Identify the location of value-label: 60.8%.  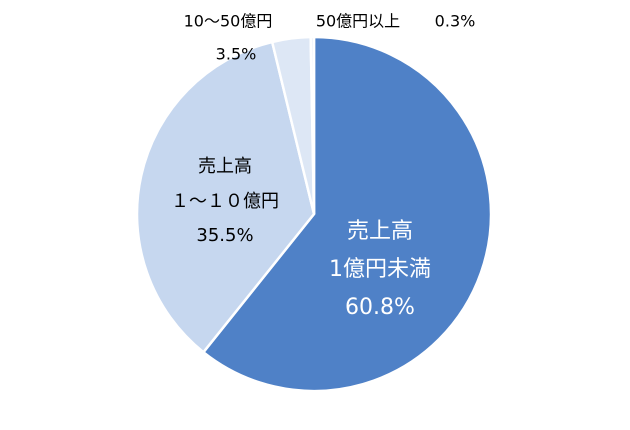
(380, 307).